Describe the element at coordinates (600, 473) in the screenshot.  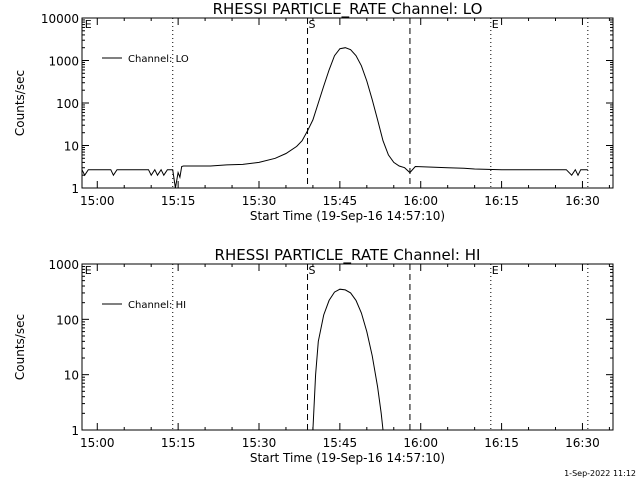
I see `footer-timestamp: 1-Sep-2022 11:12` at that location.